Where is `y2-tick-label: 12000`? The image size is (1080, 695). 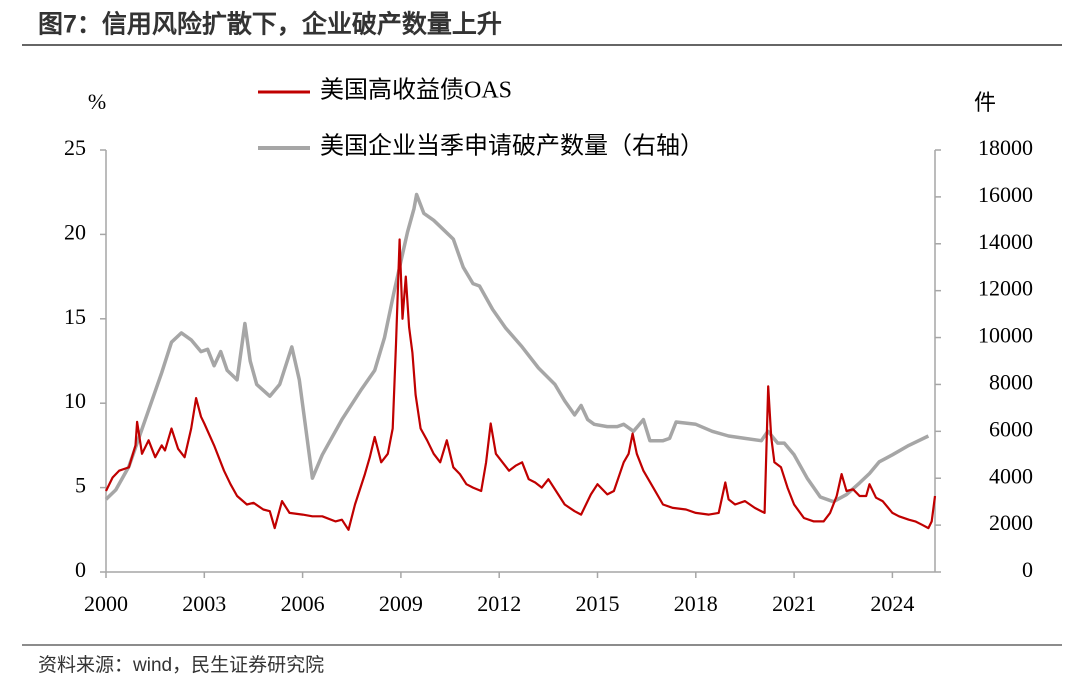 y2-tick-label: 12000 is located at coordinates (1005, 288).